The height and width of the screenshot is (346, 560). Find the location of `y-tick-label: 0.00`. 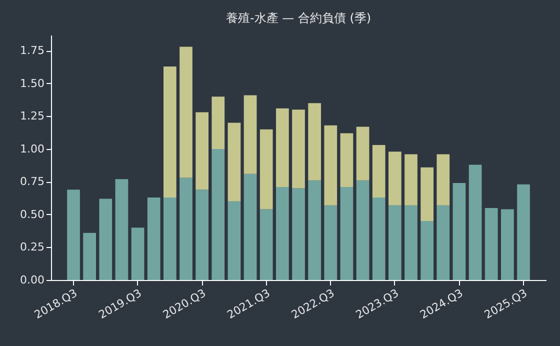

y-tick-label: 0.00 is located at coordinates (32, 280).